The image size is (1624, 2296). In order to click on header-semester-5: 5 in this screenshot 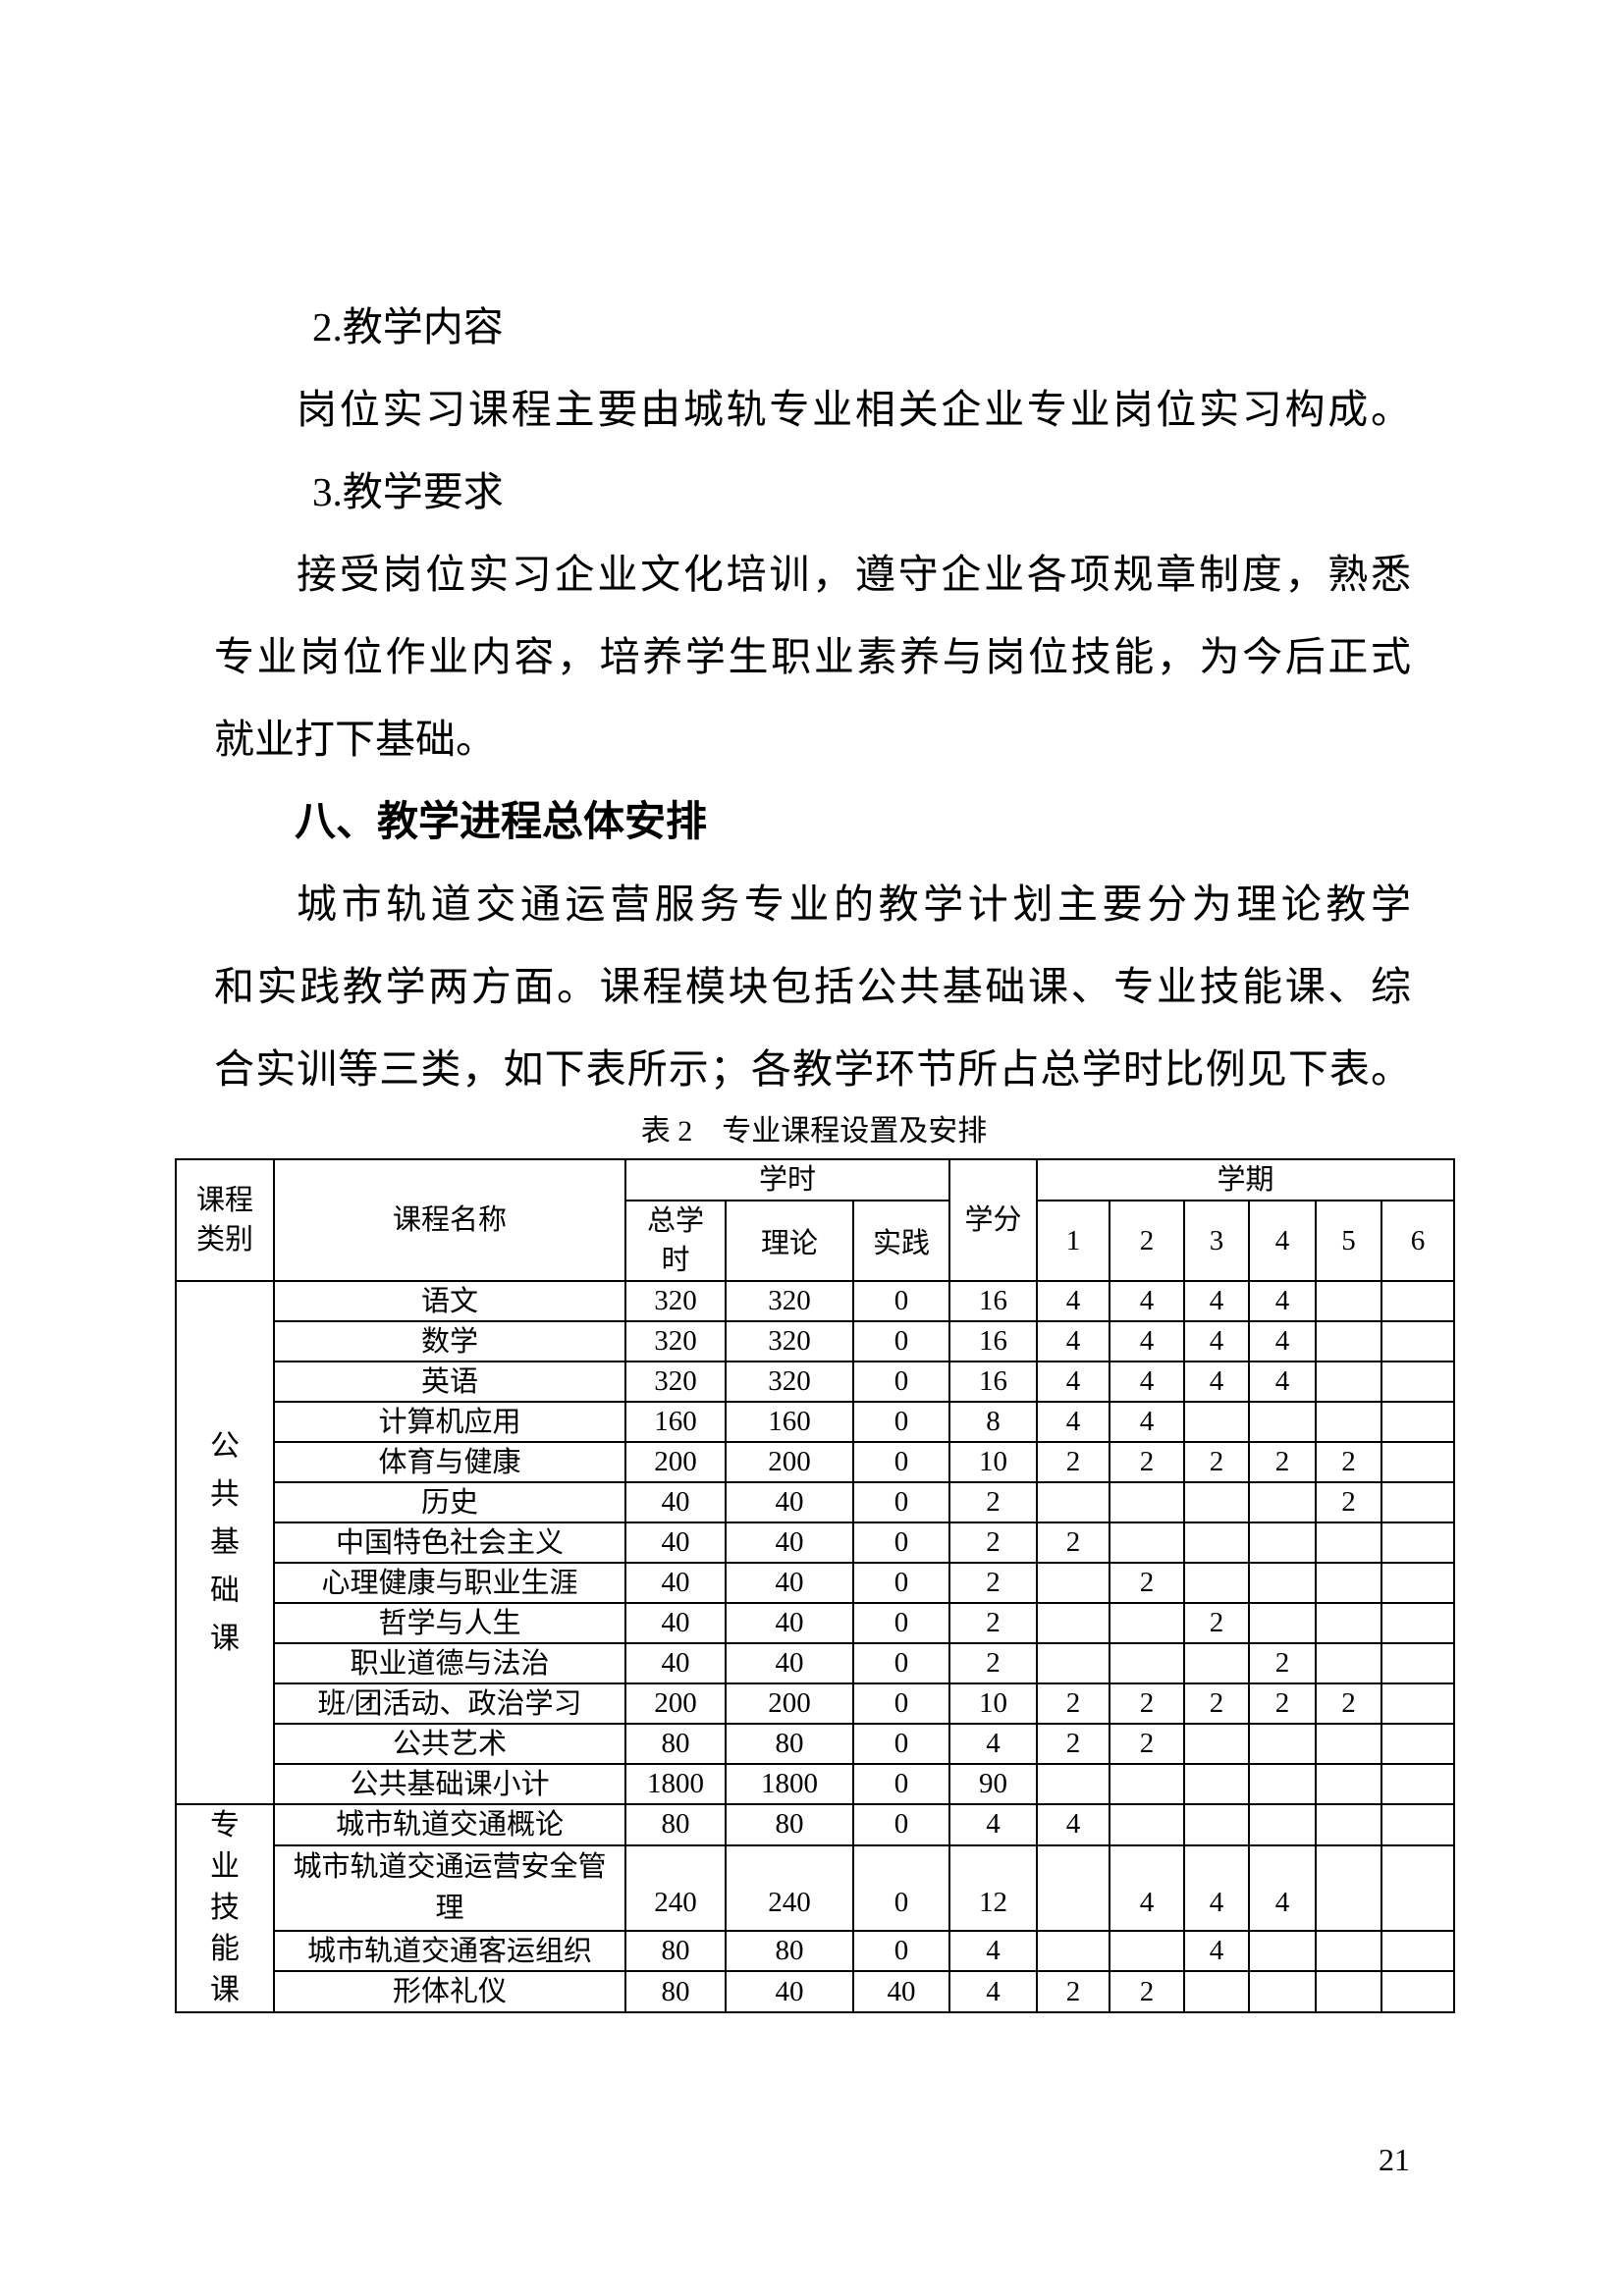, I will do `click(1349, 1241)`.